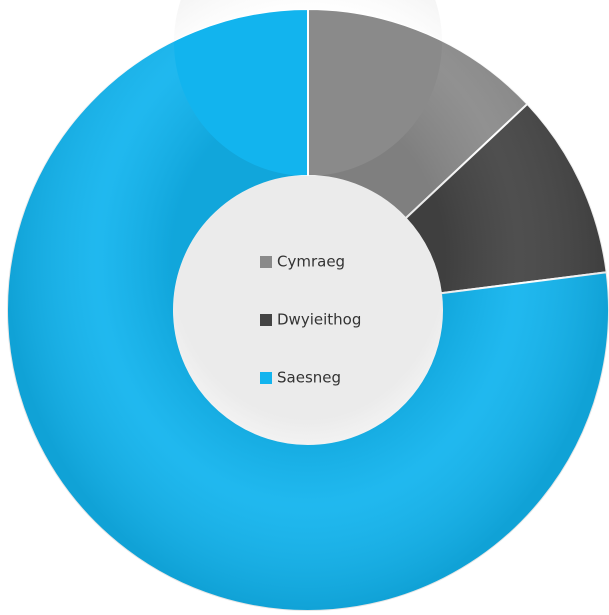 The width and height of the screenshot is (609, 615). Describe the element at coordinates (311, 262) in the screenshot. I see `legend-label: Cymraeg` at that location.